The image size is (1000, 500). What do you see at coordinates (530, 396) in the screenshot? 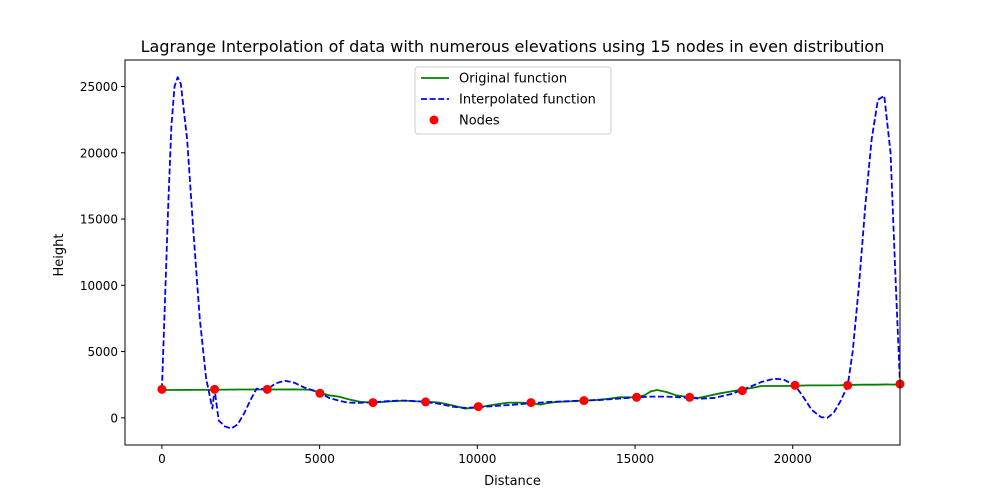
I see `original-function-line` at bounding box center [530, 396].